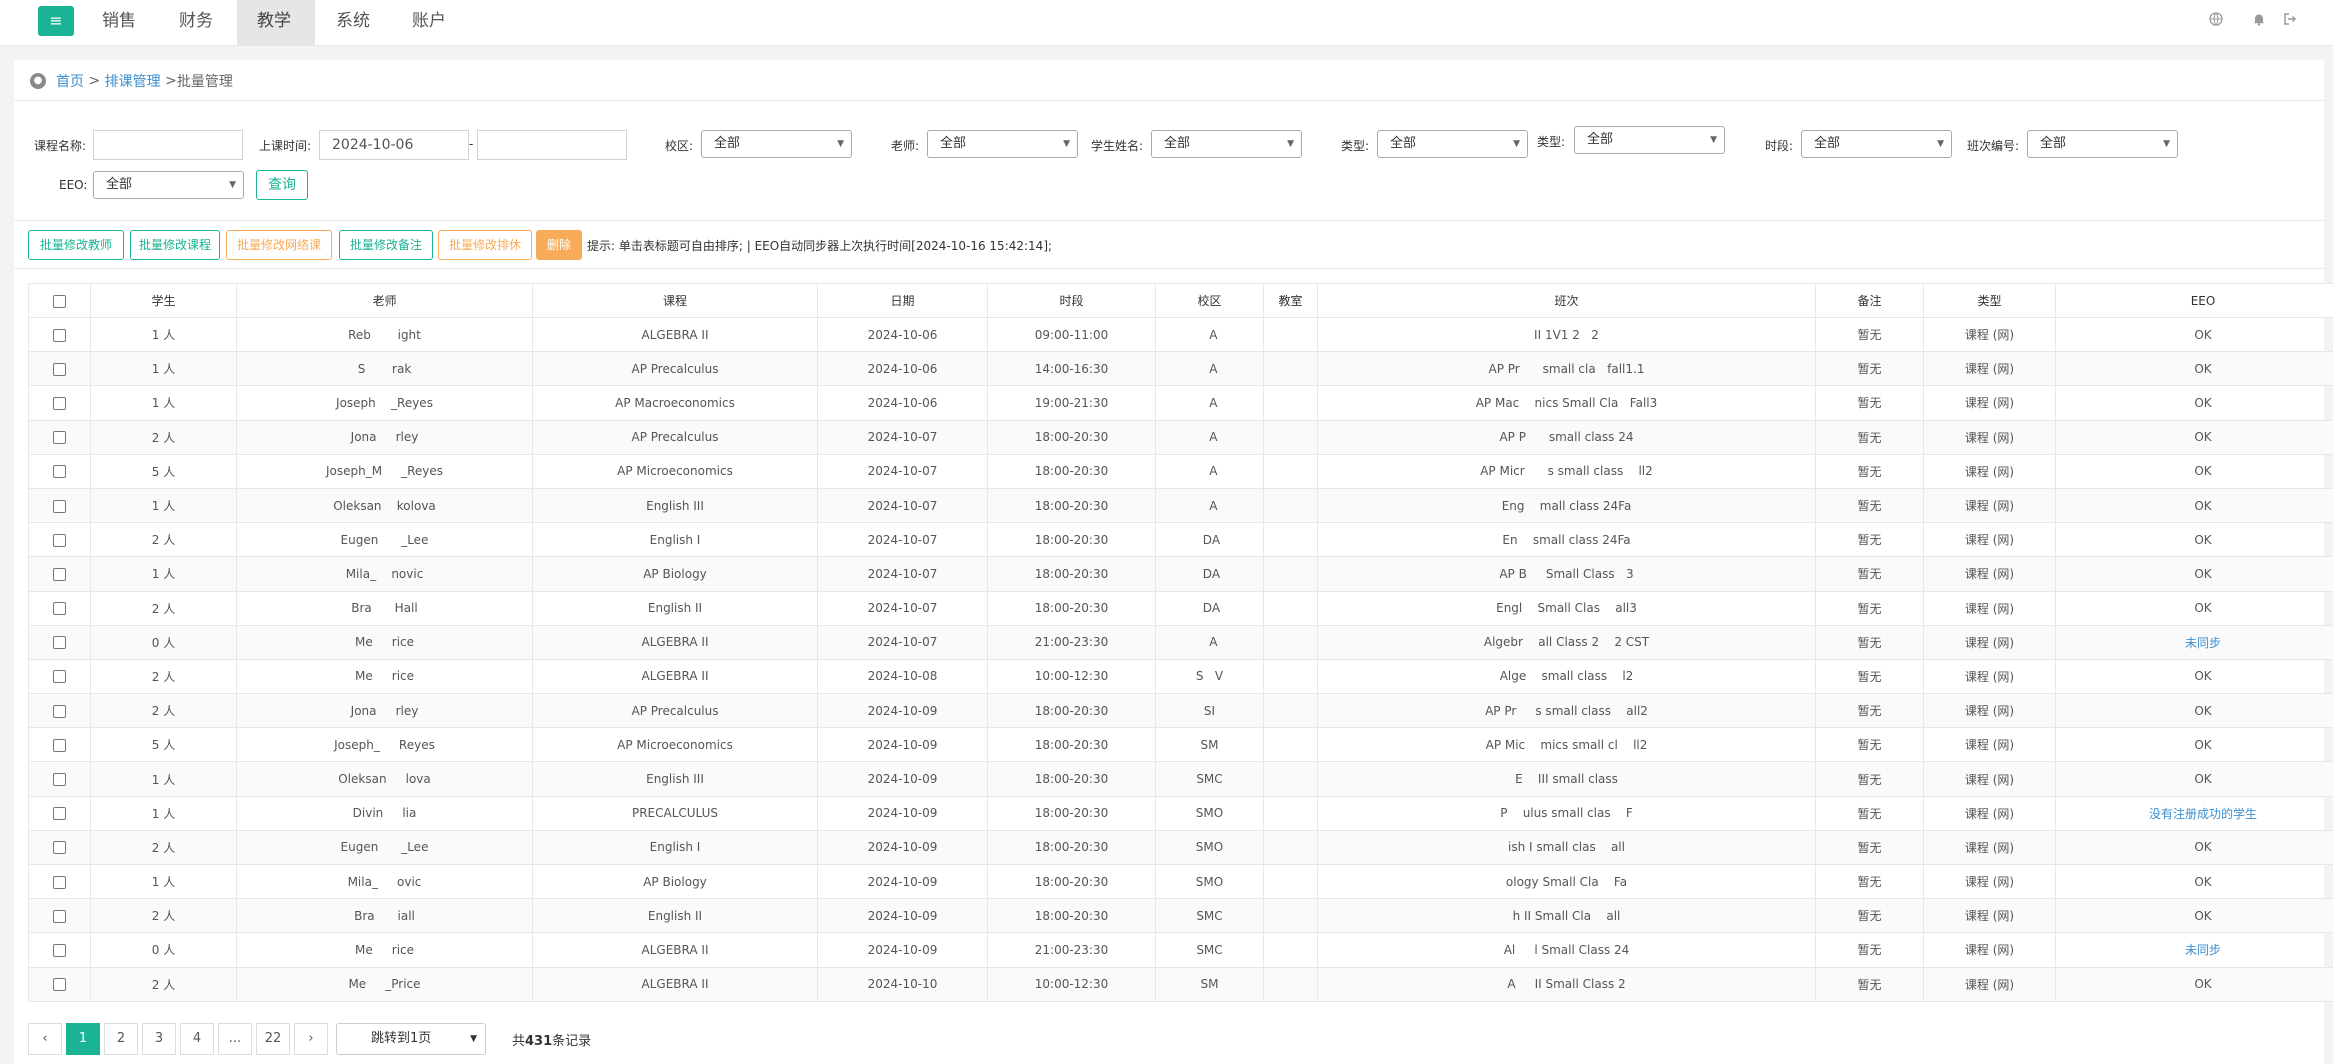  I want to click on breadcrumb-schedule: 排课管理, so click(132, 82).